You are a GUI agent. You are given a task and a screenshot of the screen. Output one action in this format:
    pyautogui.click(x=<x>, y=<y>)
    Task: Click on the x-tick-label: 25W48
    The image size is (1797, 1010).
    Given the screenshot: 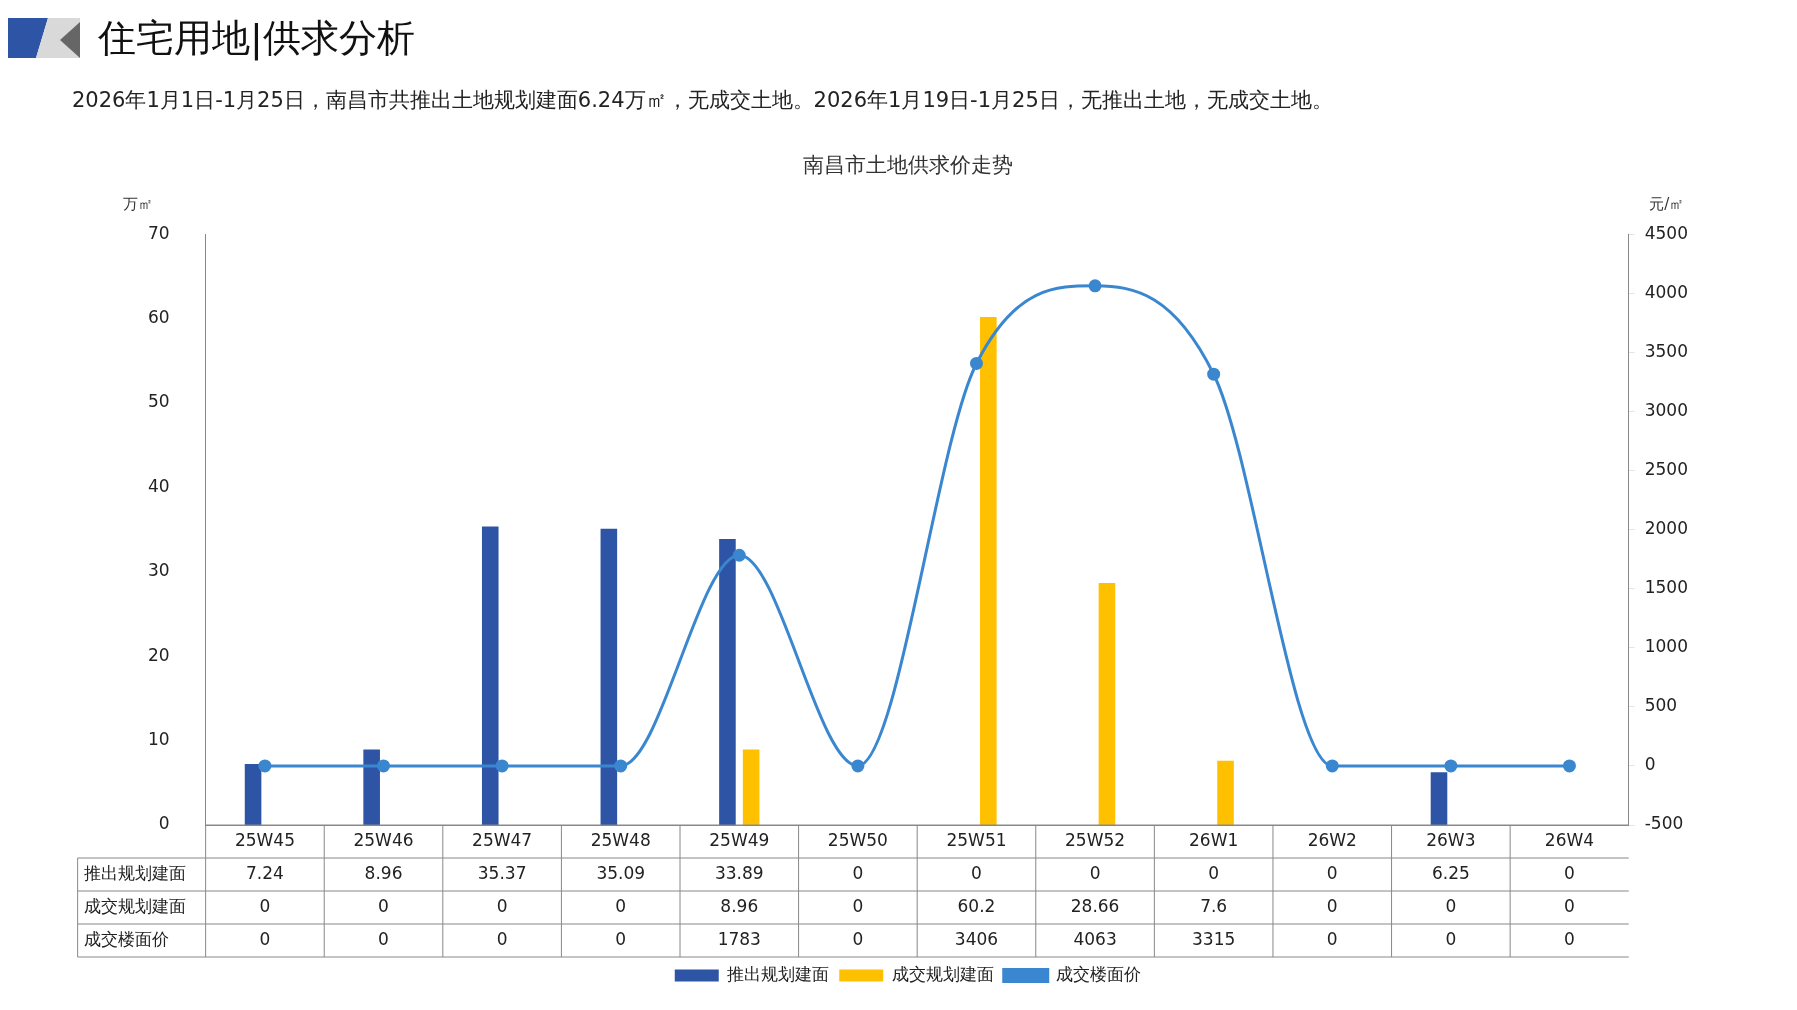 What is the action you would take?
    pyautogui.click(x=620, y=839)
    